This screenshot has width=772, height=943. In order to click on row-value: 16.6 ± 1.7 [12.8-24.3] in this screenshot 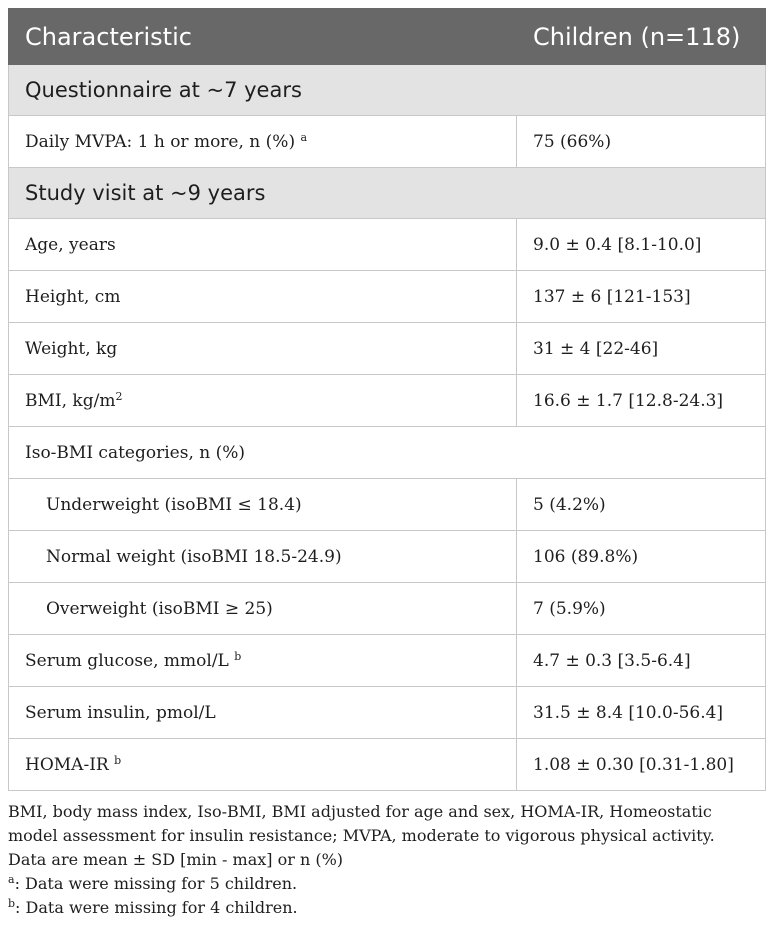, I will do `click(641, 400)`.